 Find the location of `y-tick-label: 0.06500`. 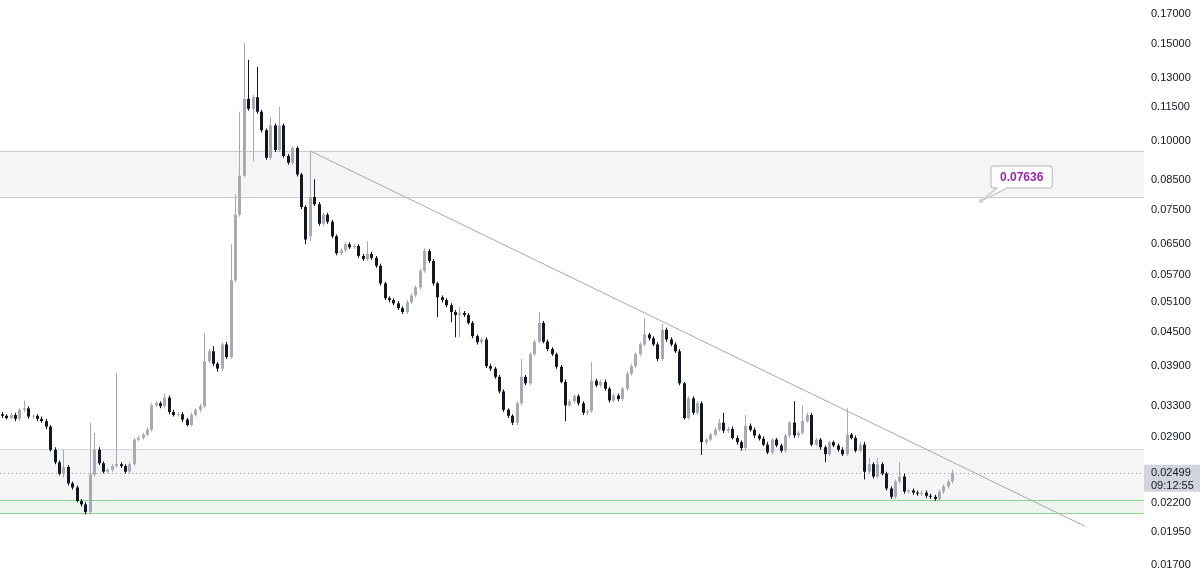

y-tick-label: 0.06500 is located at coordinates (1171, 242).